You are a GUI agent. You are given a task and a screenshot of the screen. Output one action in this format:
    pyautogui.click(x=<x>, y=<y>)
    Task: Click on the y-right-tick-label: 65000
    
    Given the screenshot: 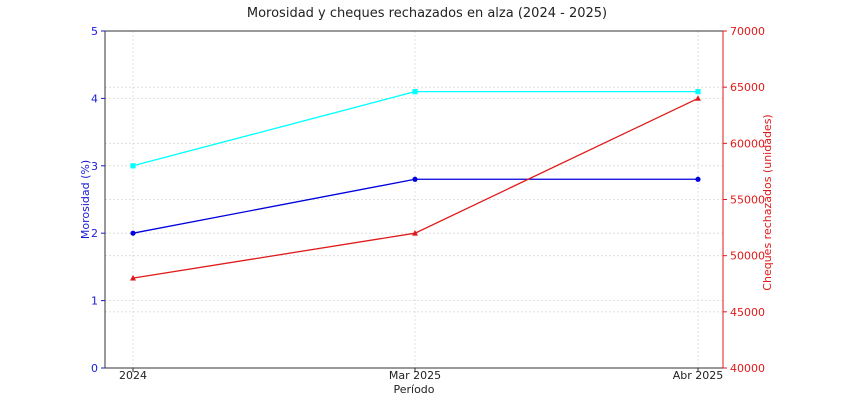 What is the action you would take?
    pyautogui.click(x=747, y=87)
    